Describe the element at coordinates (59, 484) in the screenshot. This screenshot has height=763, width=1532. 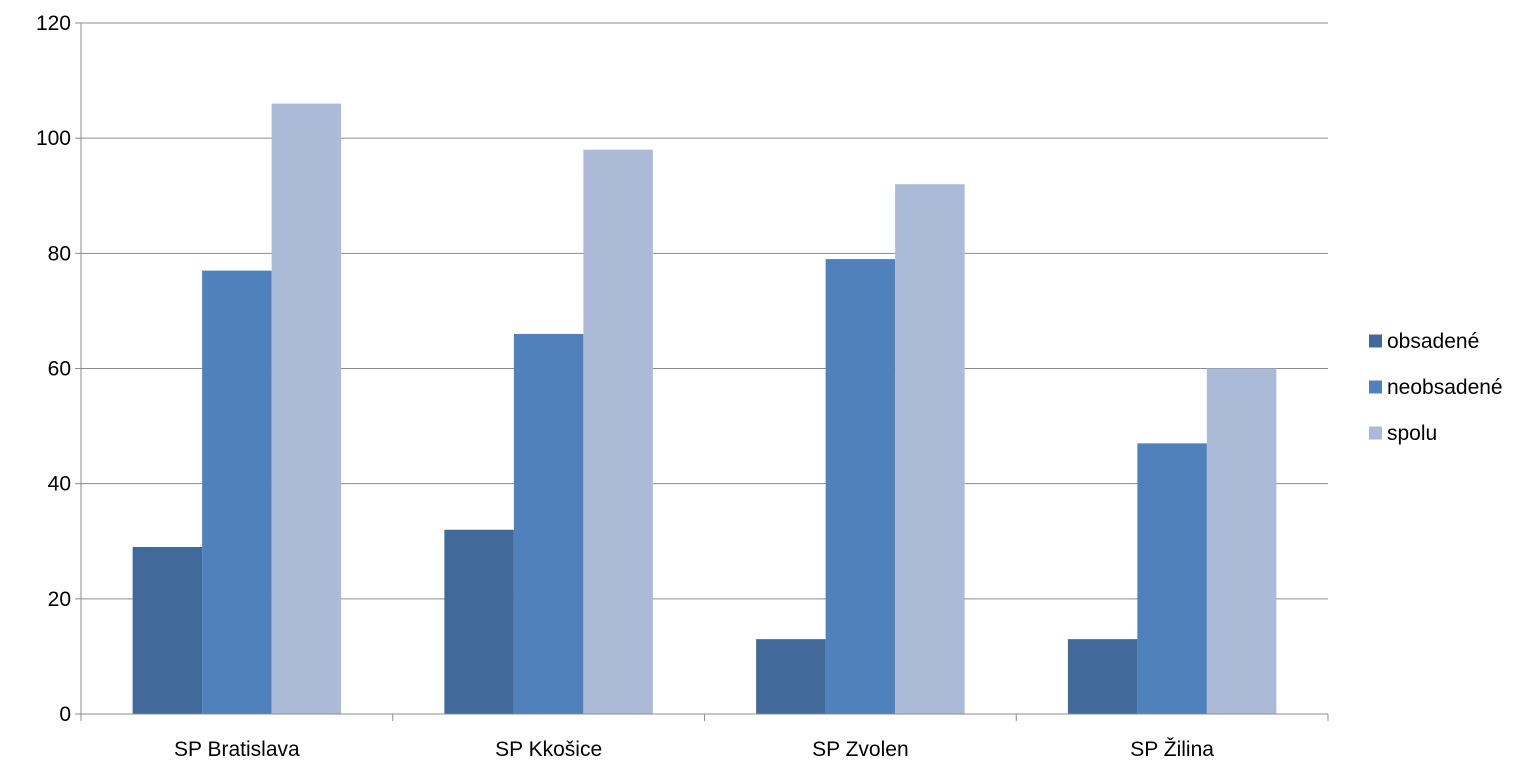
I see `y-tick-label: 40` at that location.